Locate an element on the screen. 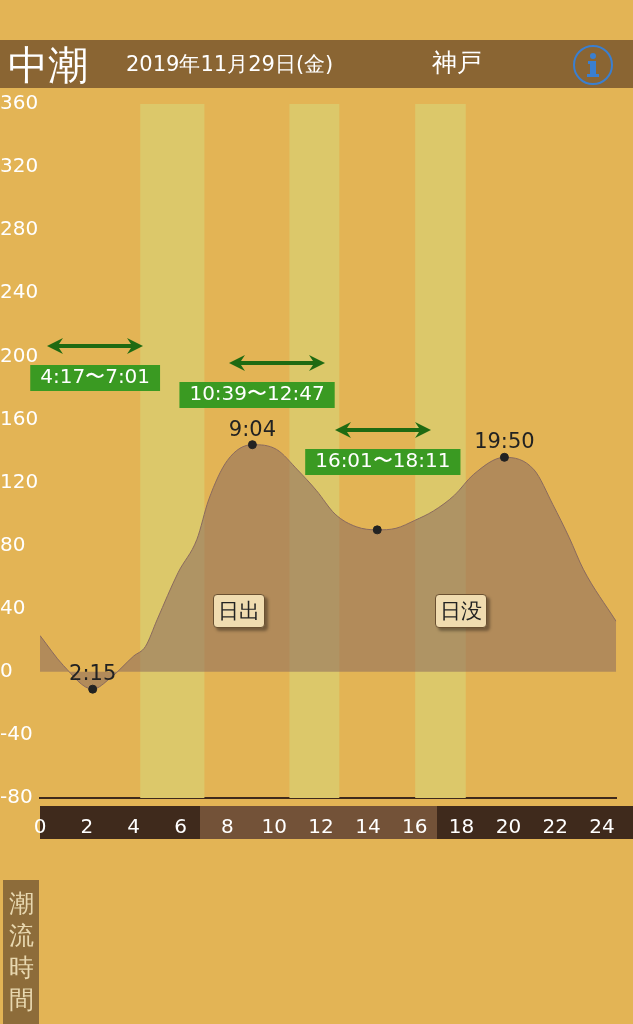 The width and height of the screenshot is (633, 1024). x-tick-label: 20 is located at coordinates (508, 826).